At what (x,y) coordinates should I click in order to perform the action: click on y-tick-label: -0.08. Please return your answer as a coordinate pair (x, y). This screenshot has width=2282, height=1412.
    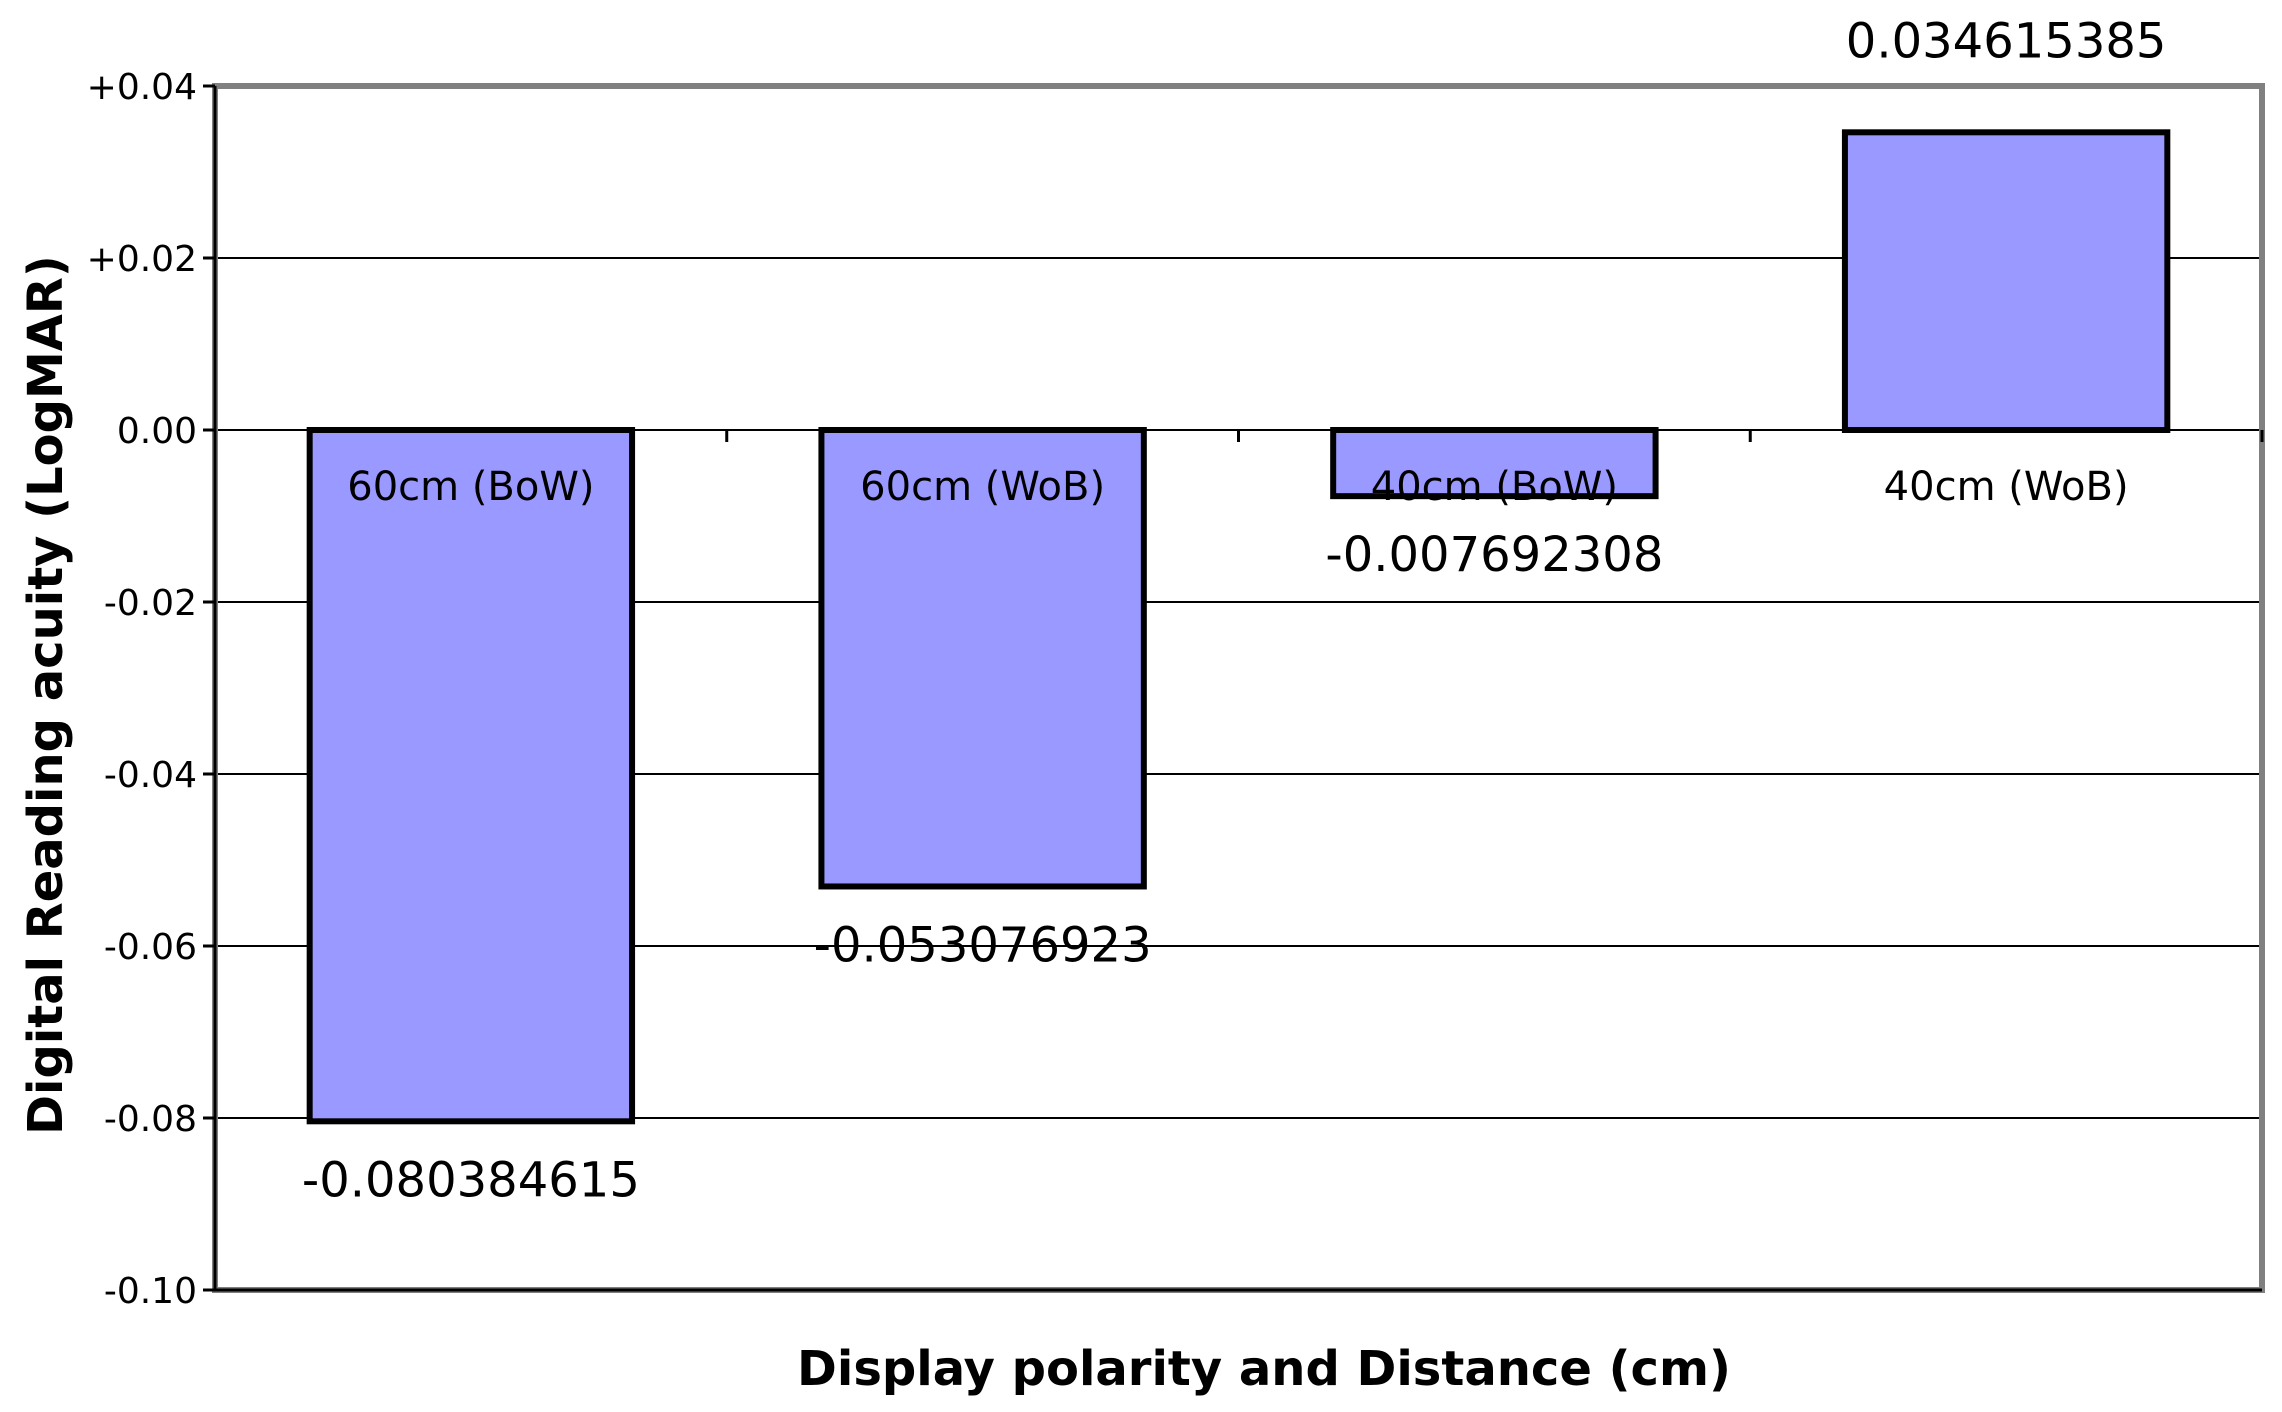
    Looking at the image, I should click on (150, 1119).